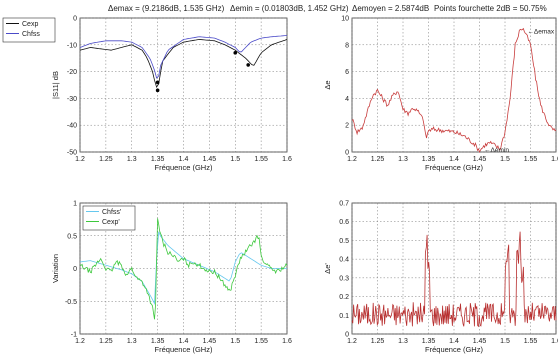  I want to click on y-tick-label: 0.4, so click(344, 260).